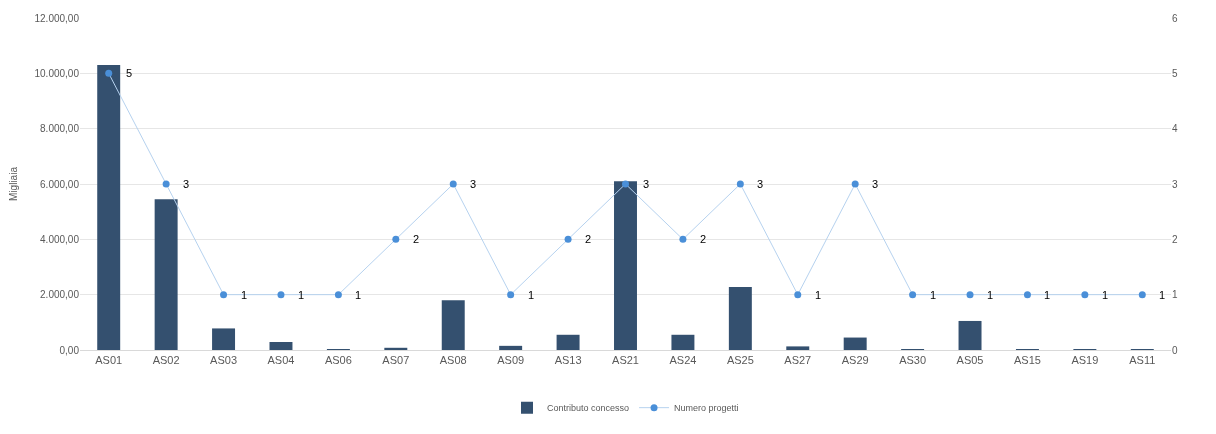  I want to click on y2-tick-label: 0, so click(1175, 350).